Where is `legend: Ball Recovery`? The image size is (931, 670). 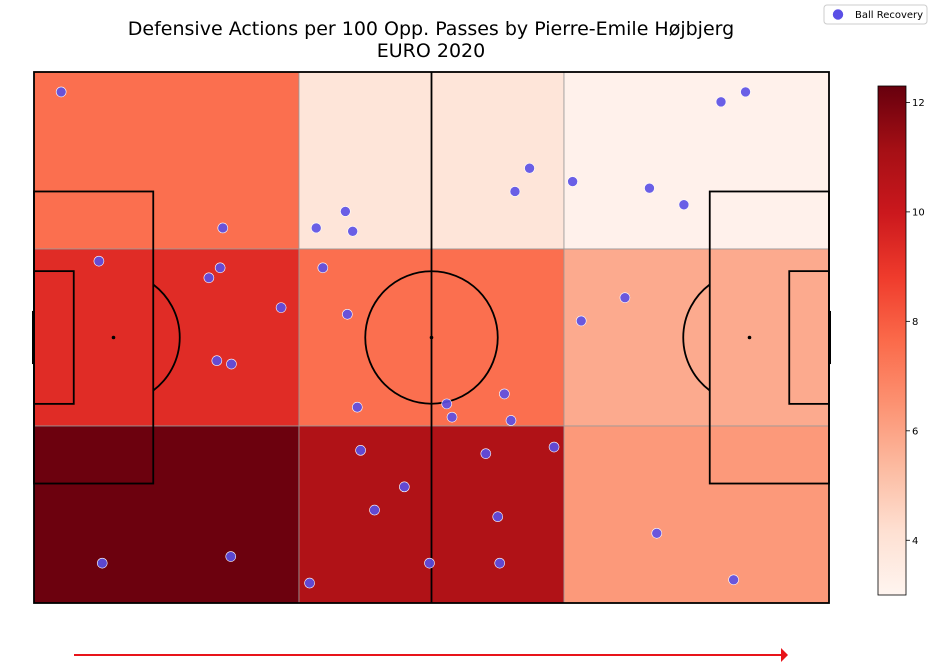 legend: Ball Recovery is located at coordinates (875, 14).